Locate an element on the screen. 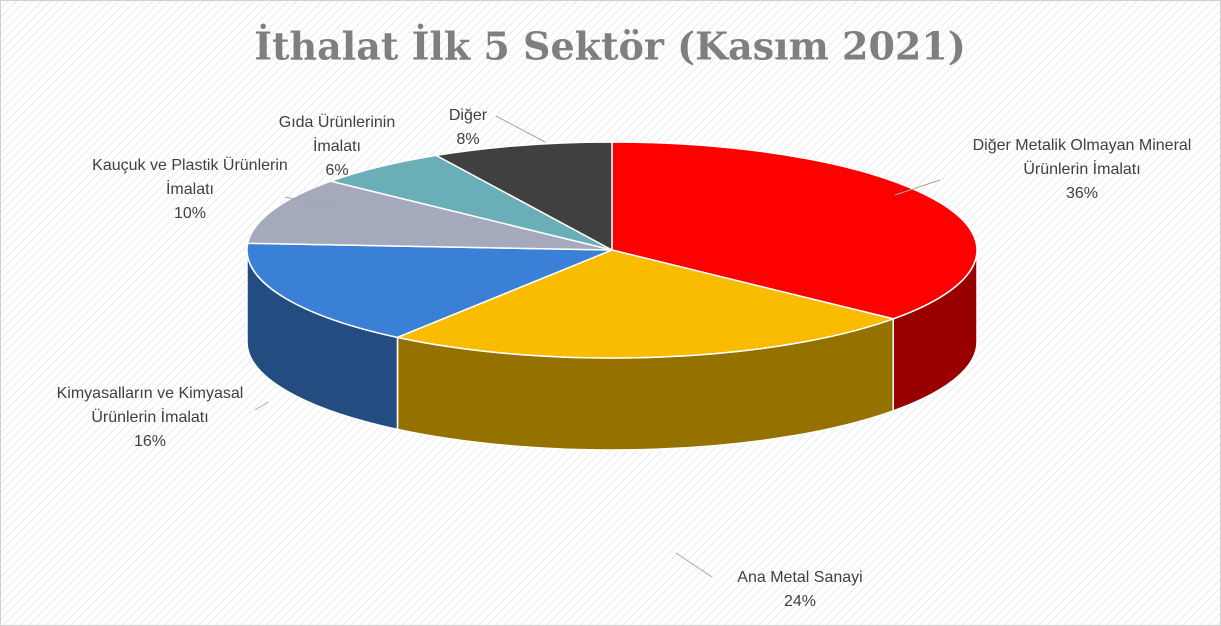  category-label: Ana Metal Sanayi is located at coordinates (800, 577).